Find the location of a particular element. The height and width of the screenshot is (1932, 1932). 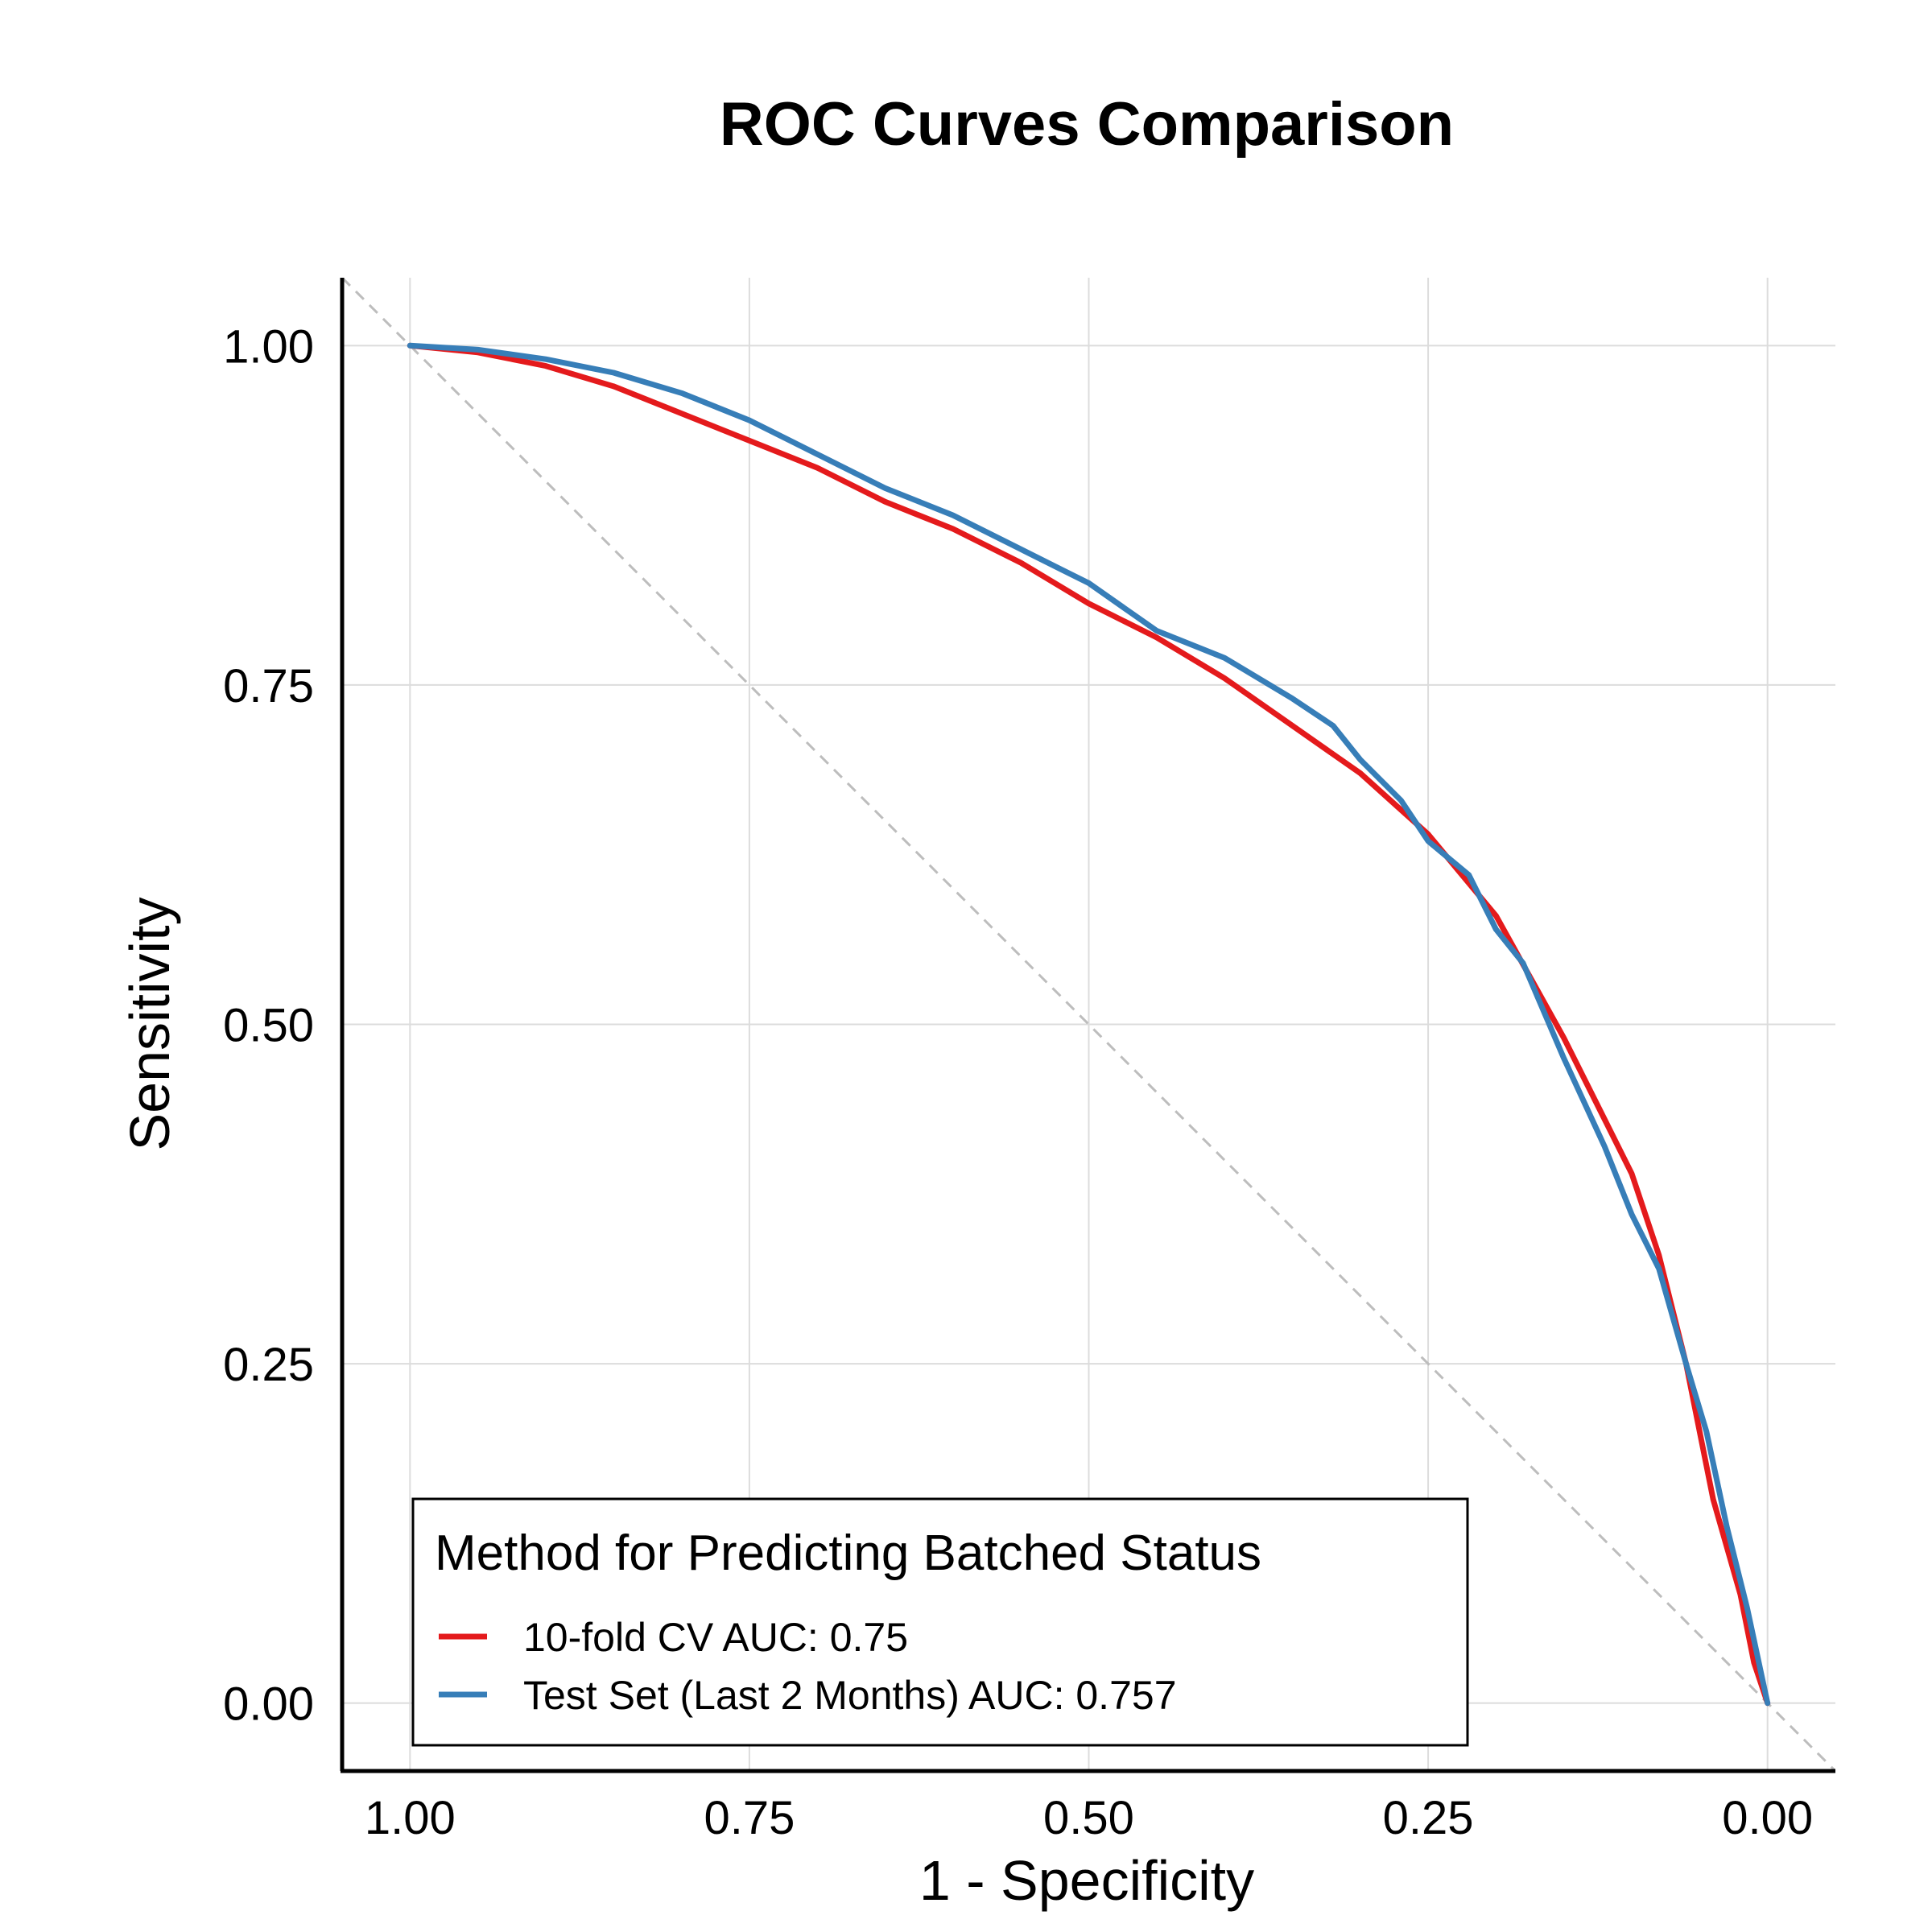

y-tick-label: 0.75 is located at coordinates (268, 686).